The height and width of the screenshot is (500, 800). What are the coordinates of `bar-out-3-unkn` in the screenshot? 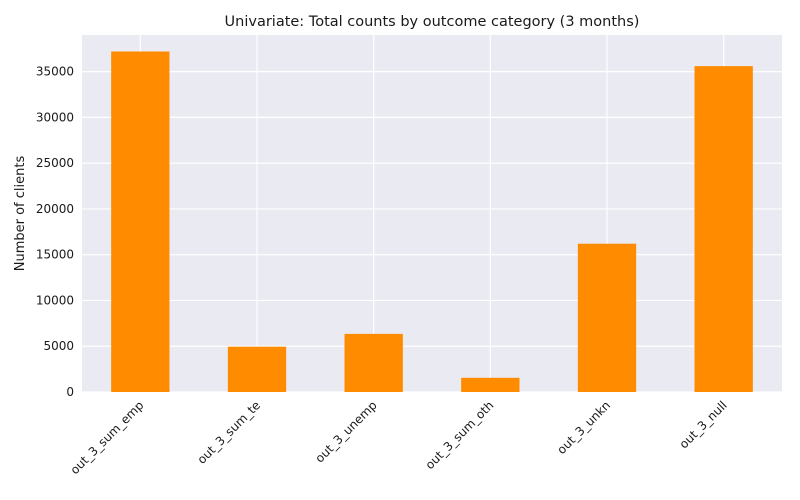 It's located at (607, 317).